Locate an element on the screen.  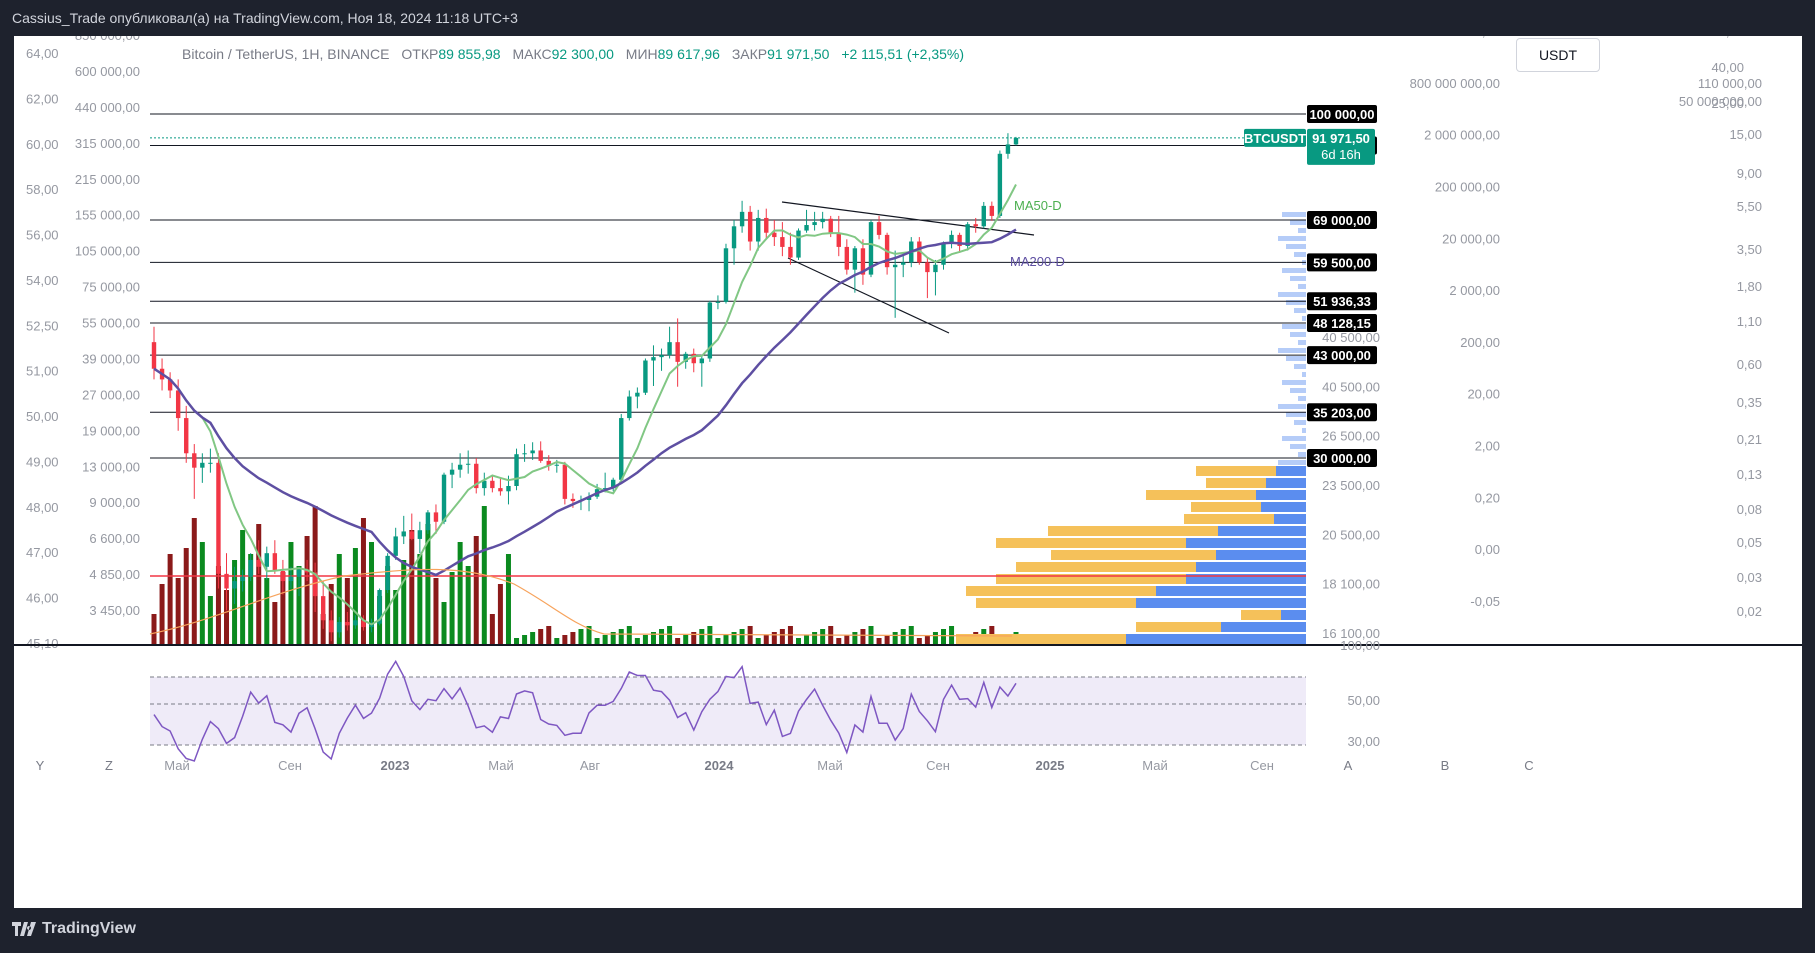
level-price-tag: 48 128,15 is located at coordinates (1342, 322).